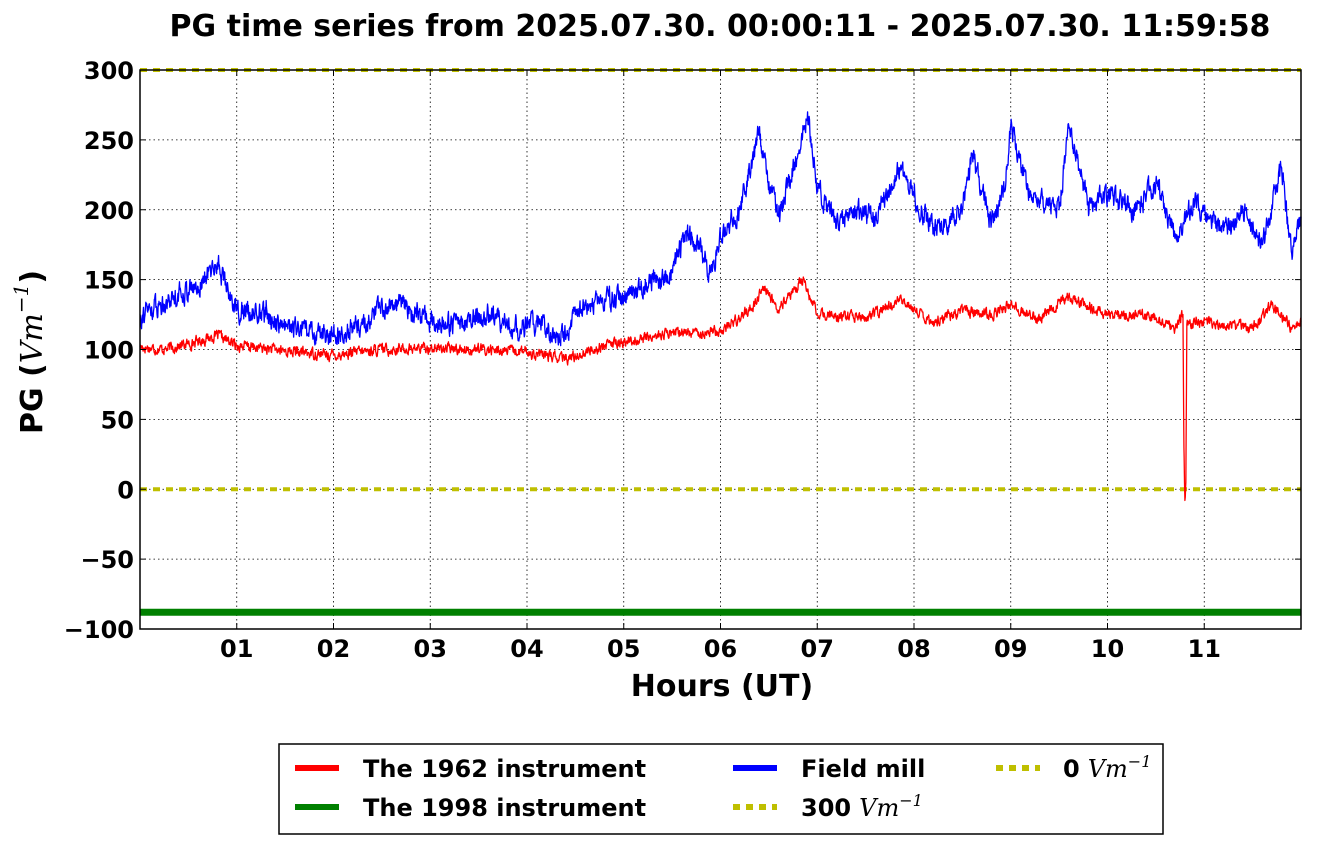  I want to click on y-tick-label: 200, so click(109, 211).